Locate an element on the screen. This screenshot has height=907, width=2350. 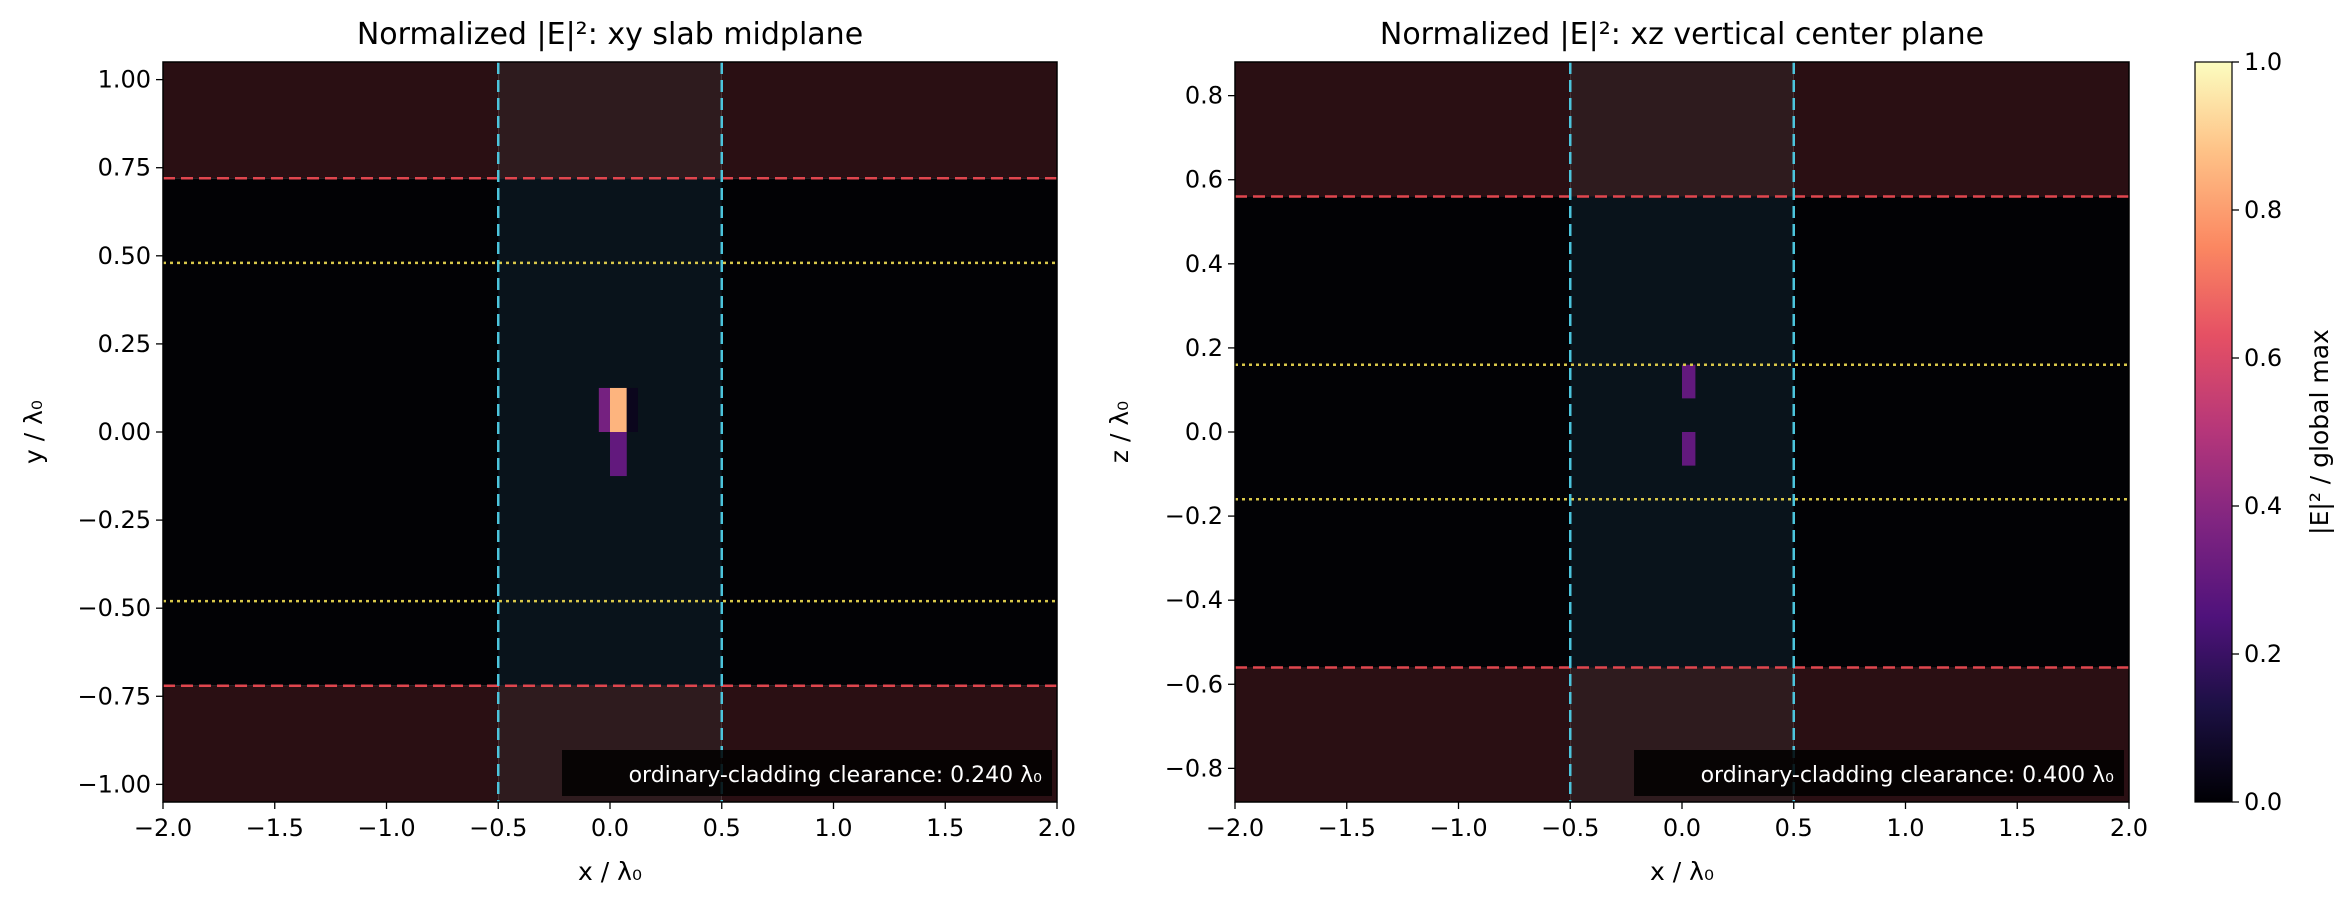
colorbar-tick-label: 0.4 is located at coordinates (2263, 506).